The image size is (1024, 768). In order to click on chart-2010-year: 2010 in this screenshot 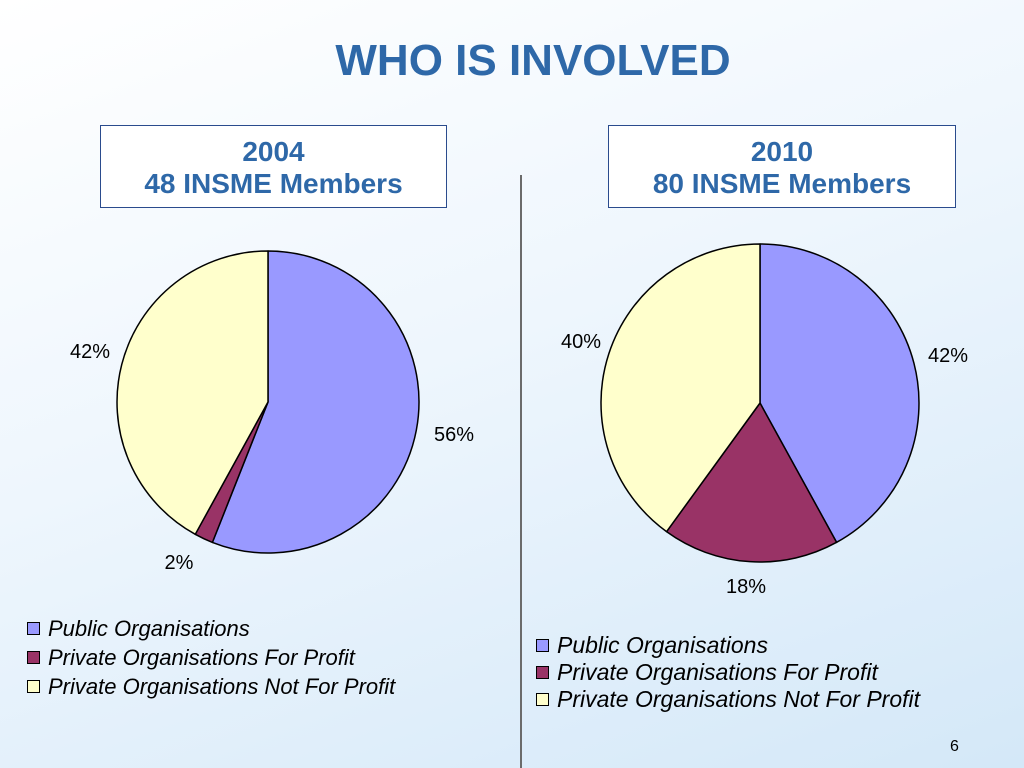, I will do `click(782, 151)`.